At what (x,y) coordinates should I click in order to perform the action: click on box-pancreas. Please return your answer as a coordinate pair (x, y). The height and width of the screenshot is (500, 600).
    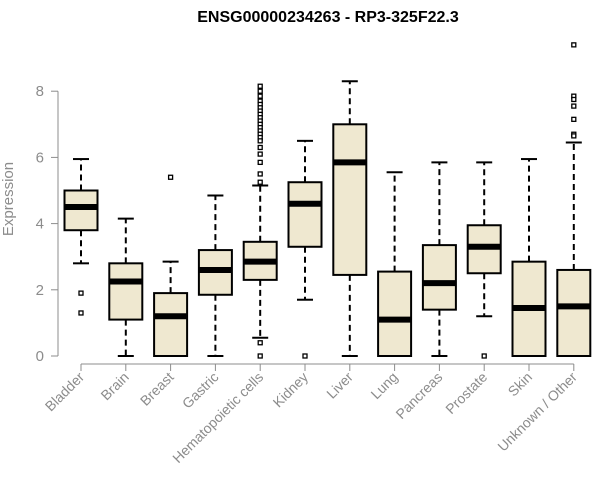
    Looking at the image, I should click on (439, 259).